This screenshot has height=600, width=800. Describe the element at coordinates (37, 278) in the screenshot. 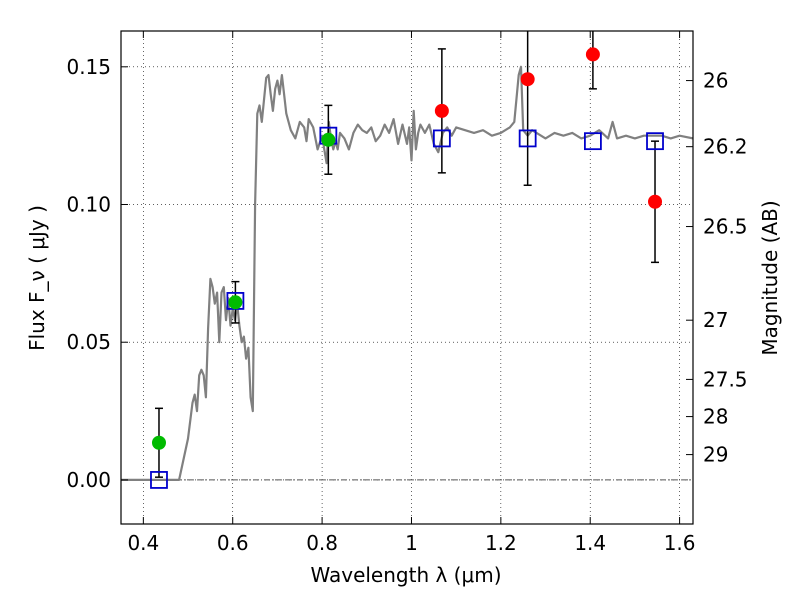

I see `y-axis-label: Flux F_ν ( μJy )` at that location.